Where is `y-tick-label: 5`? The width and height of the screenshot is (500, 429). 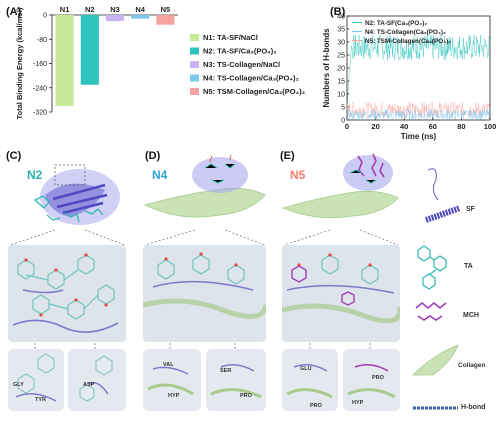 y-tick-label: 5 is located at coordinates (343, 108).